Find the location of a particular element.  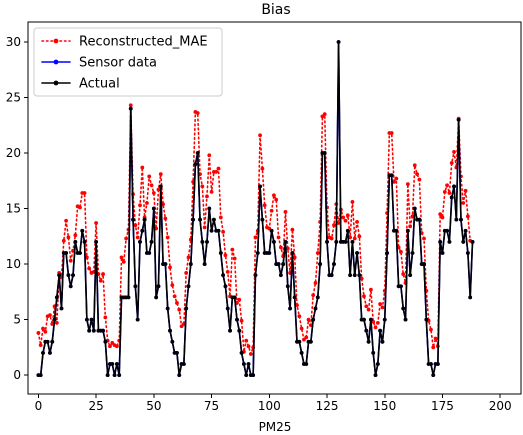

y-tick-label: 20 is located at coordinates (13, 153).